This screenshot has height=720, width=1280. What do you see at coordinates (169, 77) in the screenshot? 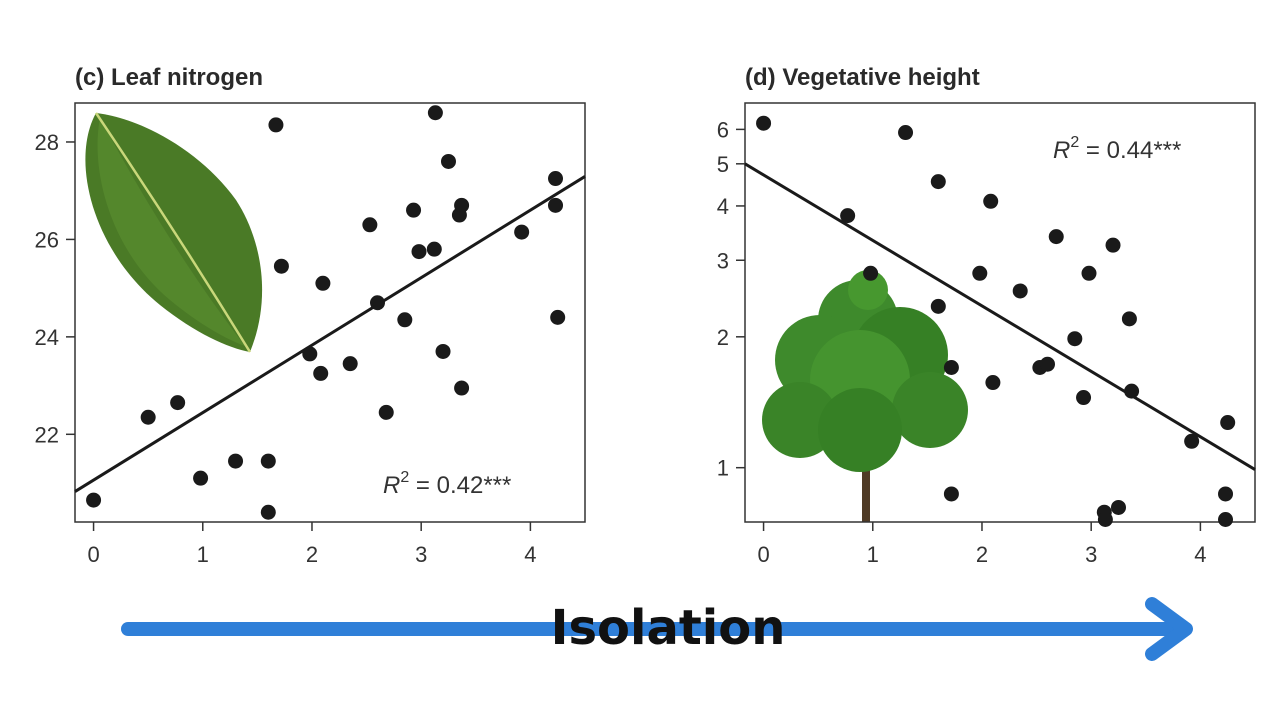
I see `panel-c-title: (c) Leaf nitrogen` at bounding box center [169, 77].